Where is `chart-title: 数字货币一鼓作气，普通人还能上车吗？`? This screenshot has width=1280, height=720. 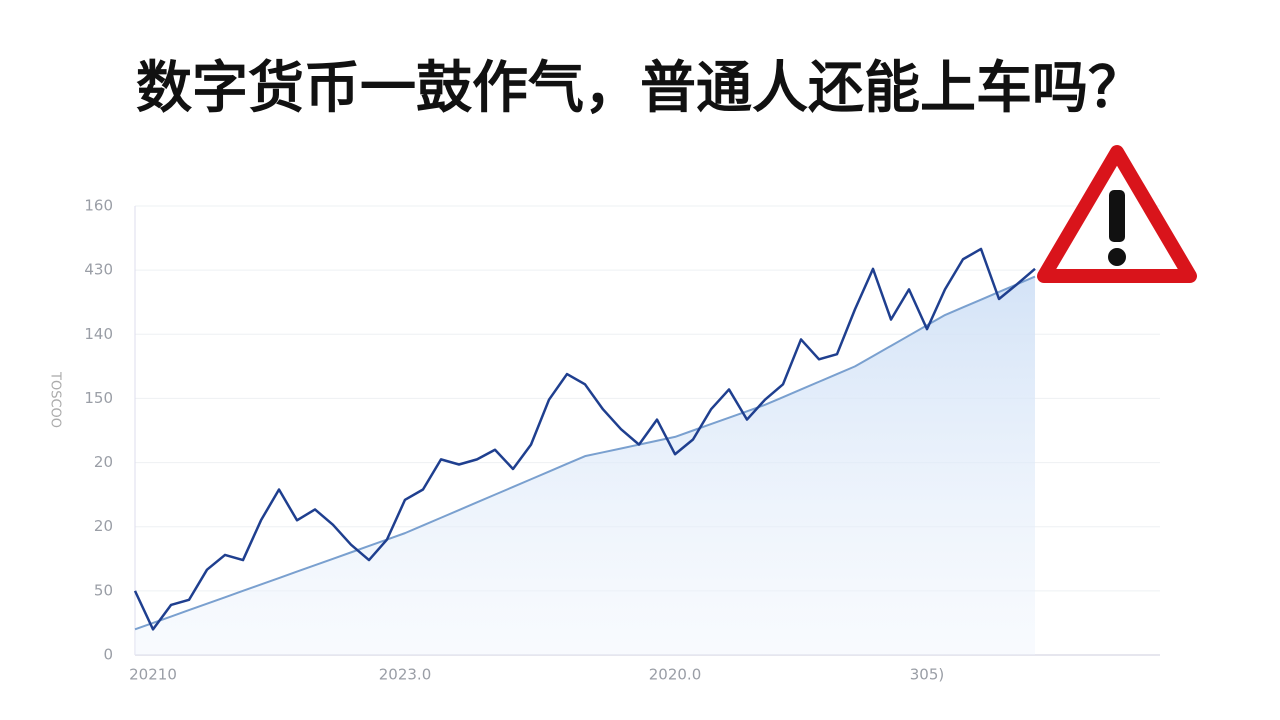
chart-title: 数字货币一鼓作气，普通人还能上车吗？ is located at coordinates (640, 88).